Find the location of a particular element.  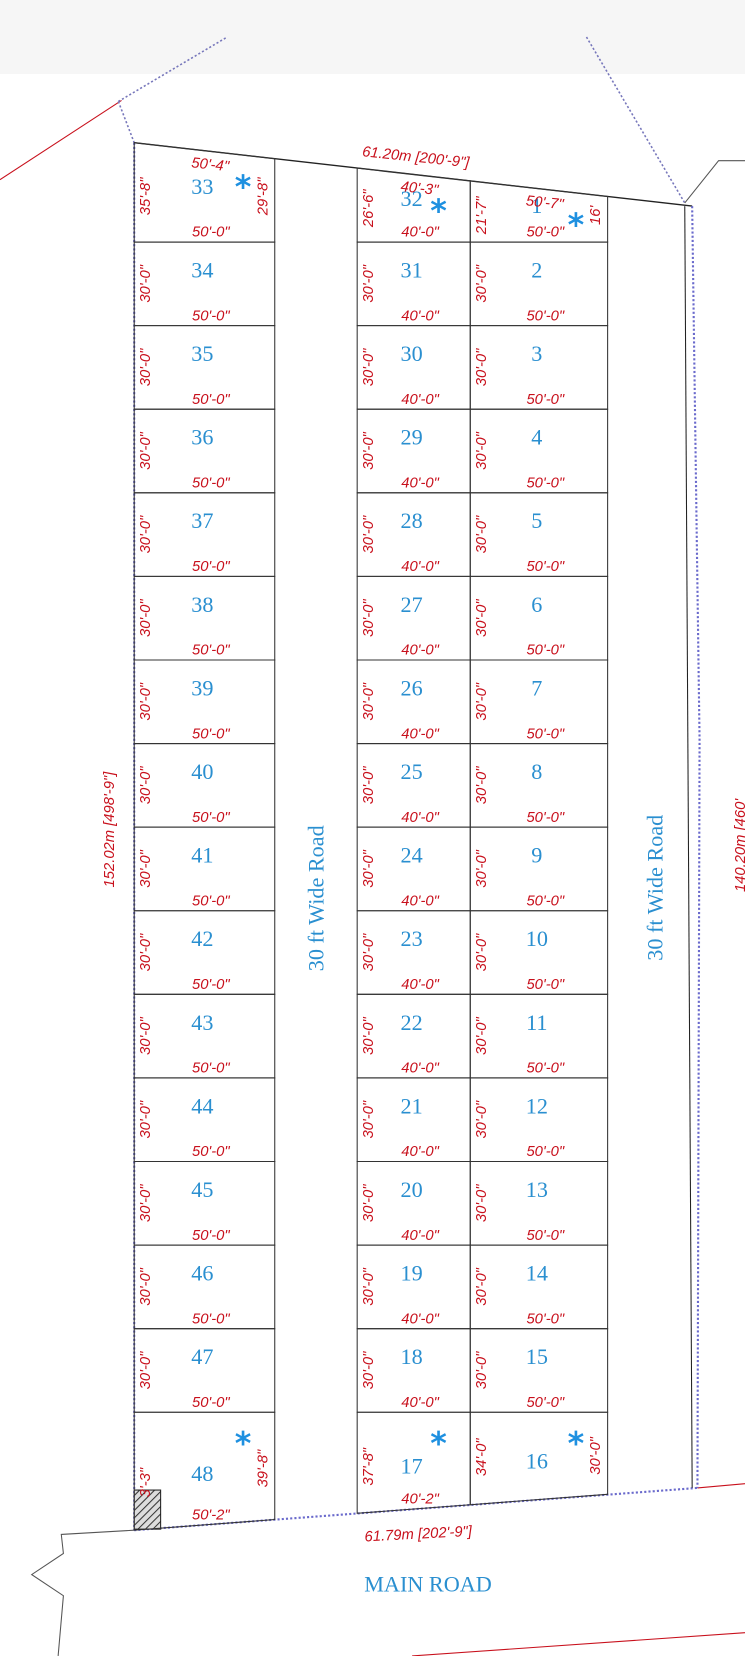

plot-number: 29 is located at coordinates (412, 437).